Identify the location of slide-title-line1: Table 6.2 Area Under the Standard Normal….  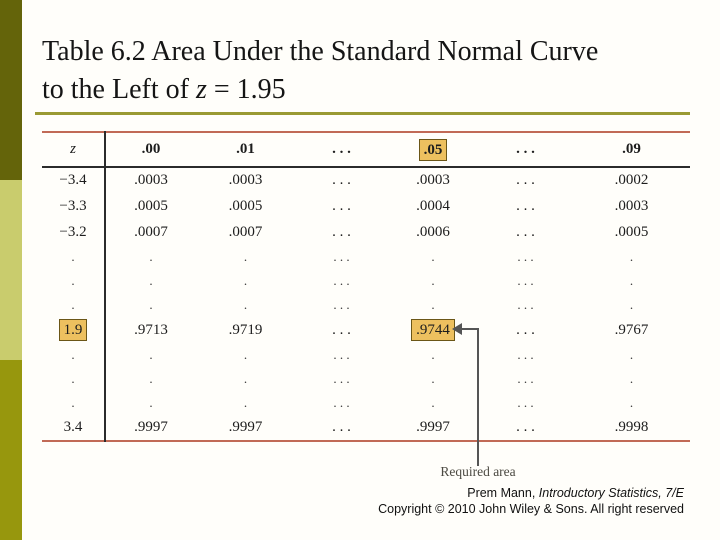
(320, 51).